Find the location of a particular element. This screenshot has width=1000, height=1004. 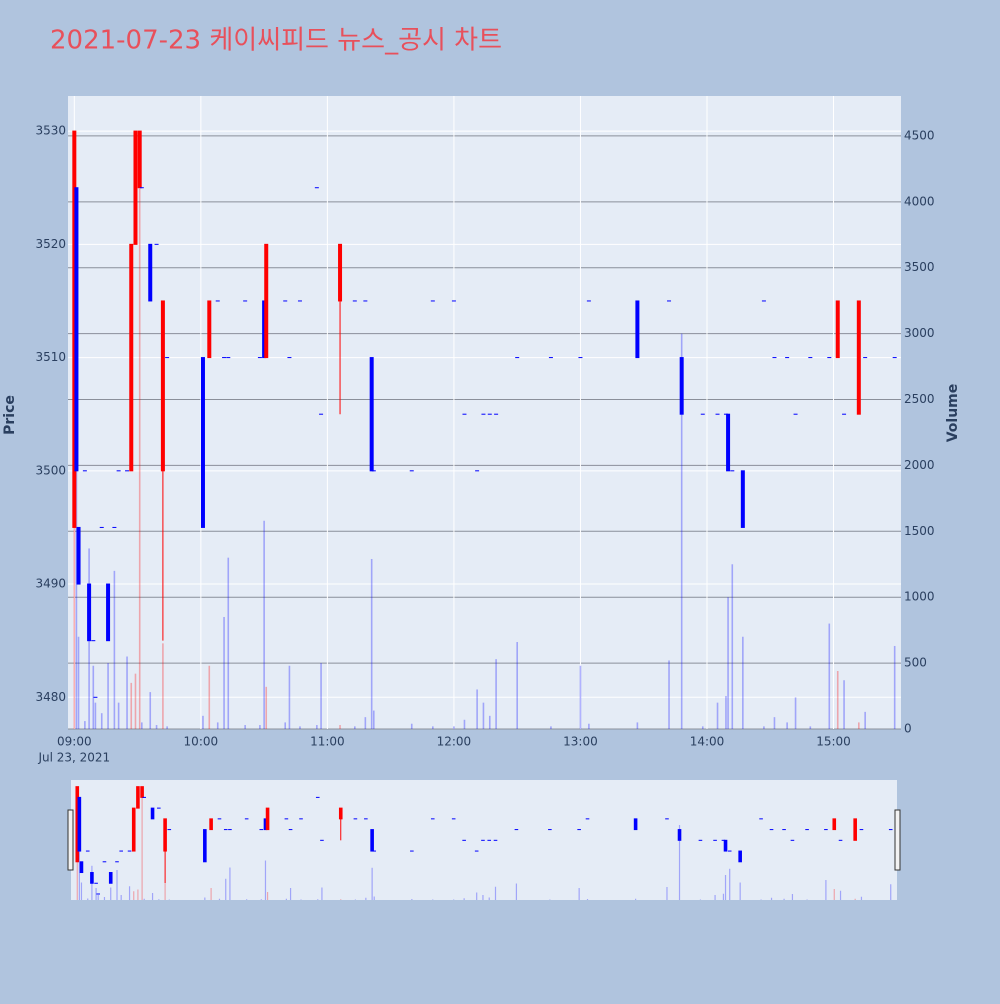

y2-tick-label: 3000 is located at coordinates (919, 333).